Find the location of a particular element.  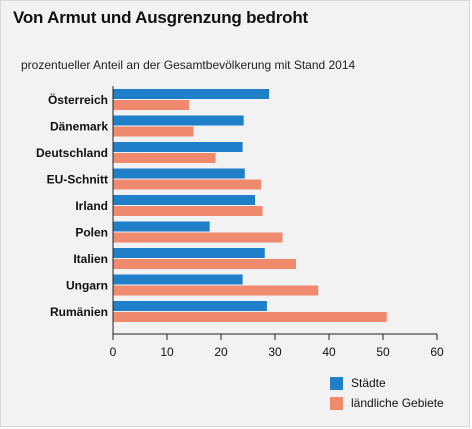

category-label: Polen is located at coordinates (91, 233).